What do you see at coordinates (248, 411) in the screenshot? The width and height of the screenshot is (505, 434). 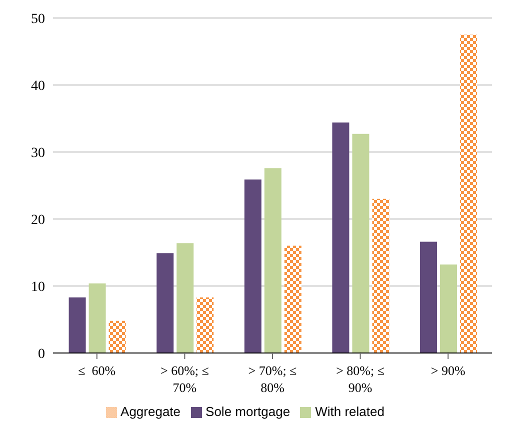 I see `legend-label: Sole mortgage` at bounding box center [248, 411].